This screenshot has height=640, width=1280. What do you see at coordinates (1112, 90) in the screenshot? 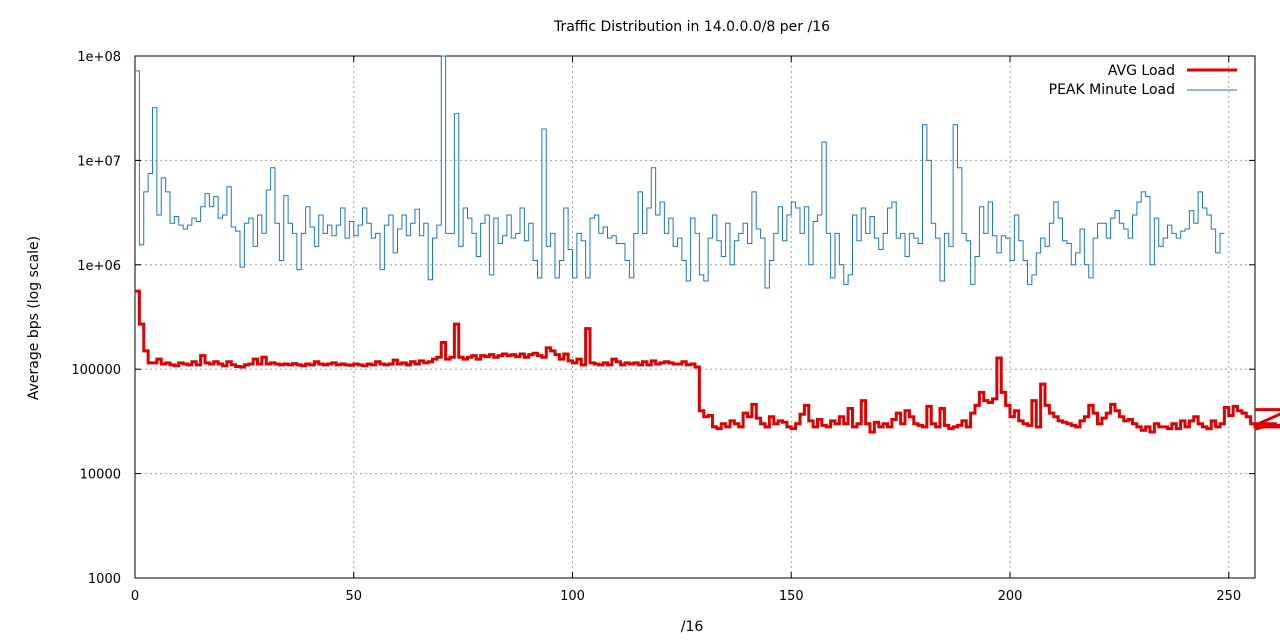
I see `legend-label-peak: PEAK Minute Load` at bounding box center [1112, 90].